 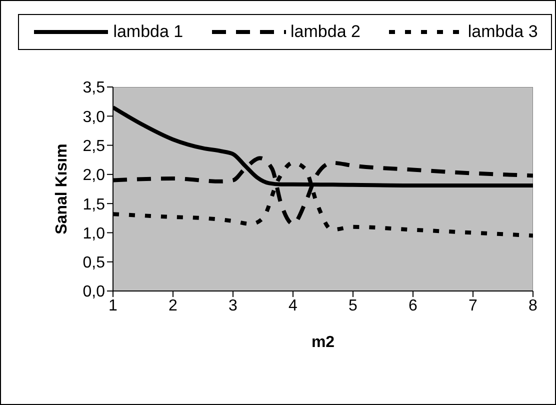 I want to click on y-tick-label: 1,0, so click(x=94, y=233).